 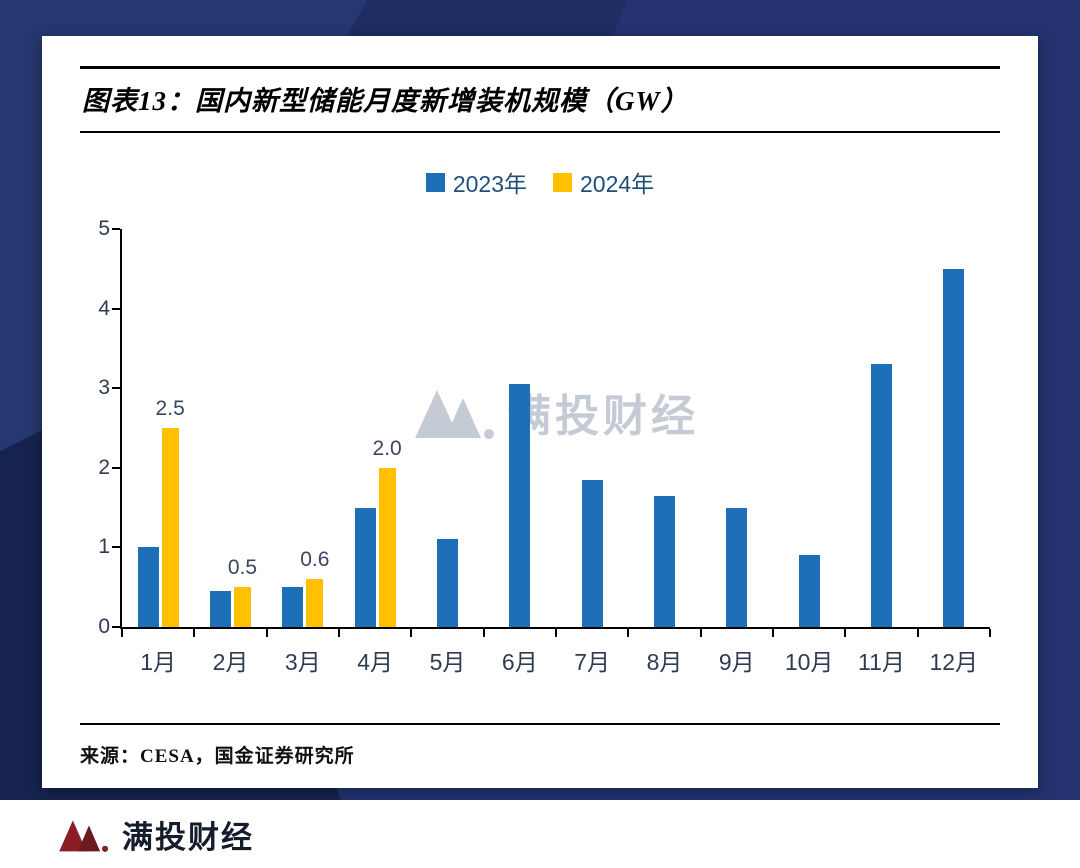 I want to click on x-axis-label: 10月, so click(x=809, y=662).